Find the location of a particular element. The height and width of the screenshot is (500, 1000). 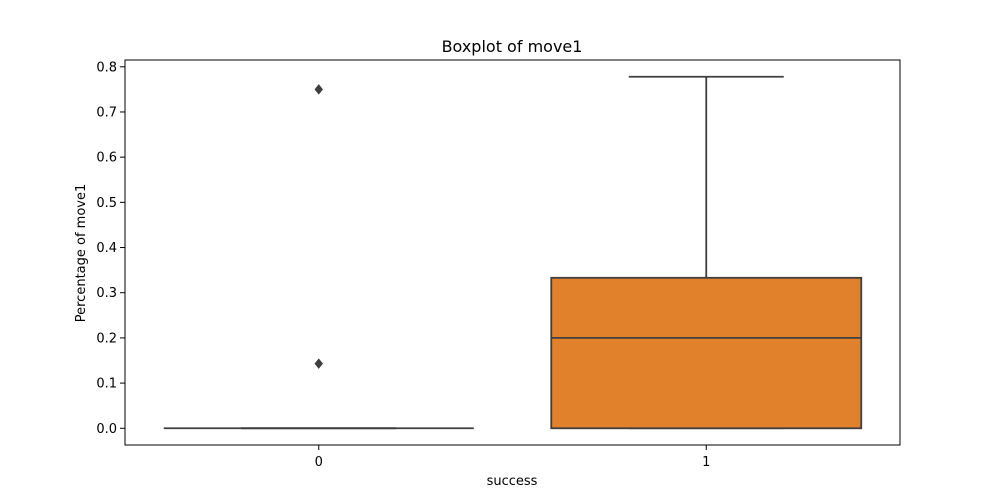

y-tick-label: 0.0 is located at coordinates (106, 429).